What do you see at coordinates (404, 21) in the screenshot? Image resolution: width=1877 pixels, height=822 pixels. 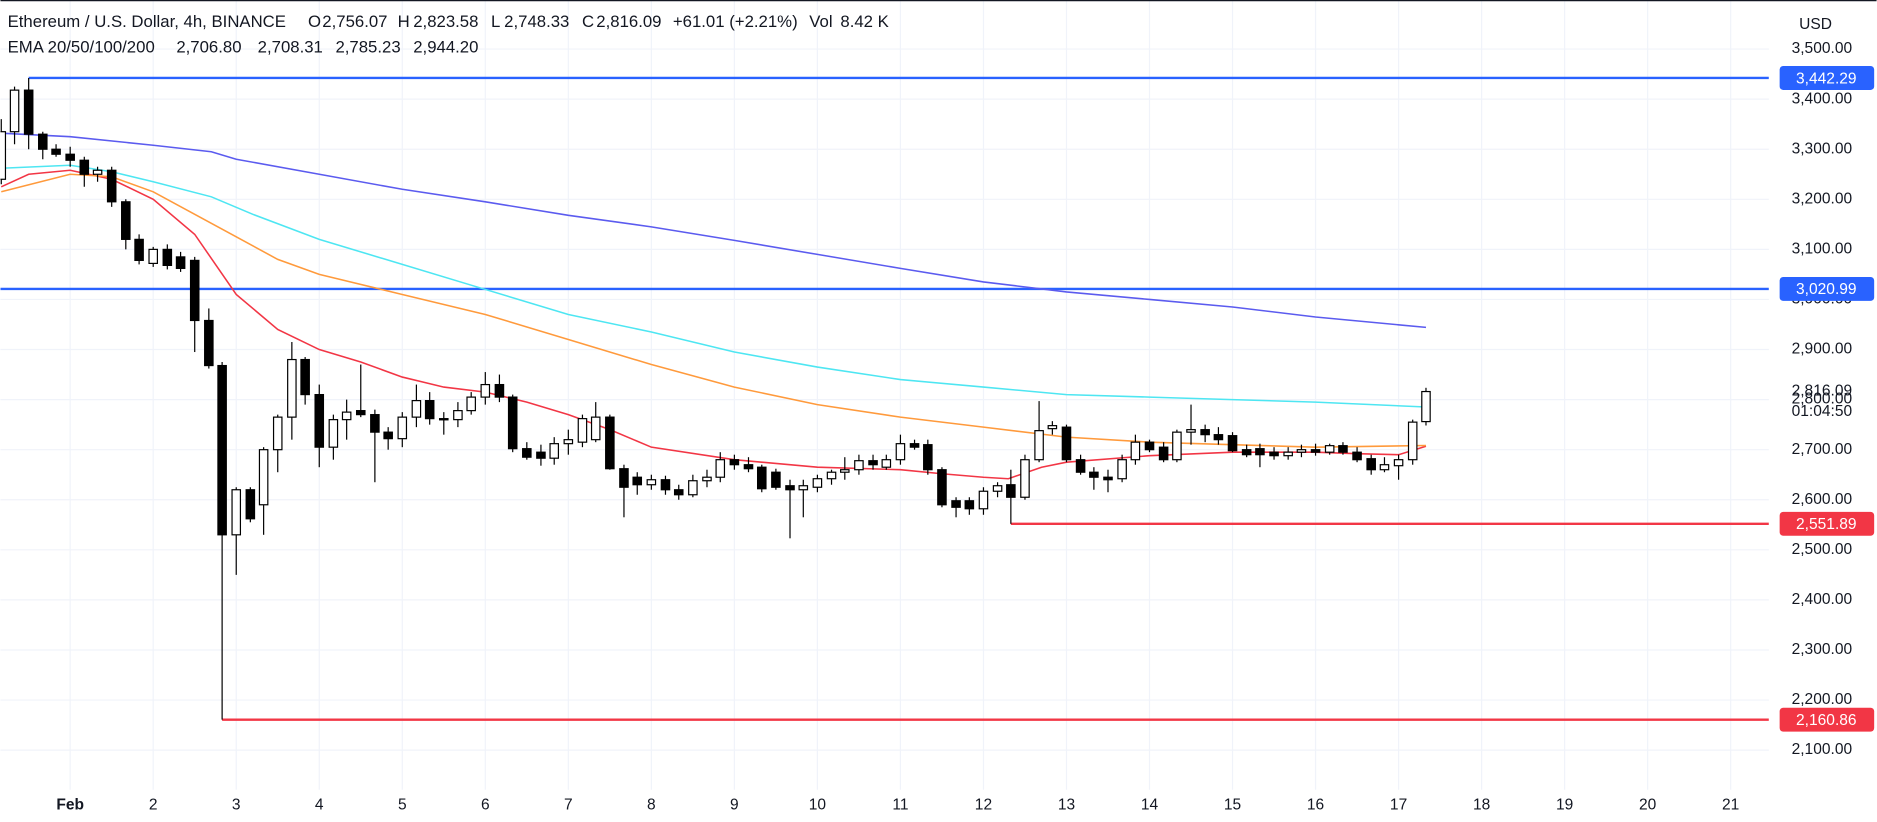 I see `ohlc-key: H` at bounding box center [404, 21].